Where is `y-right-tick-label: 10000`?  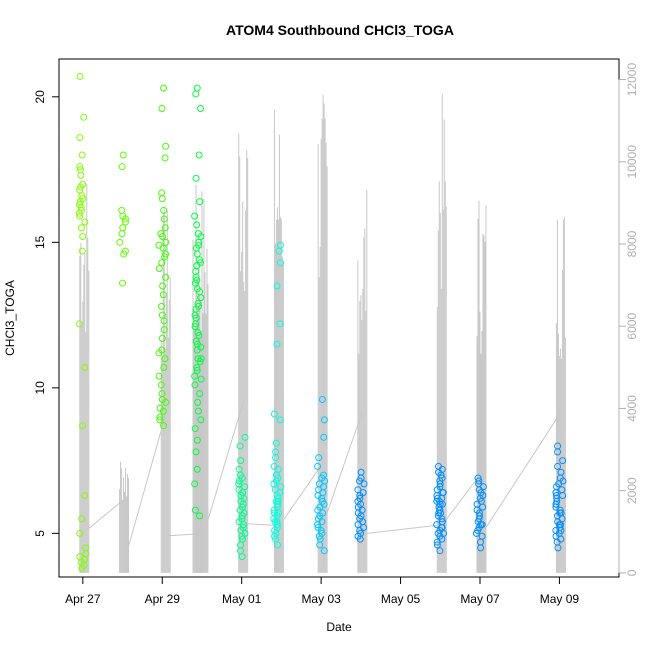 y-right-tick-label: 10000 is located at coordinates (632, 162).